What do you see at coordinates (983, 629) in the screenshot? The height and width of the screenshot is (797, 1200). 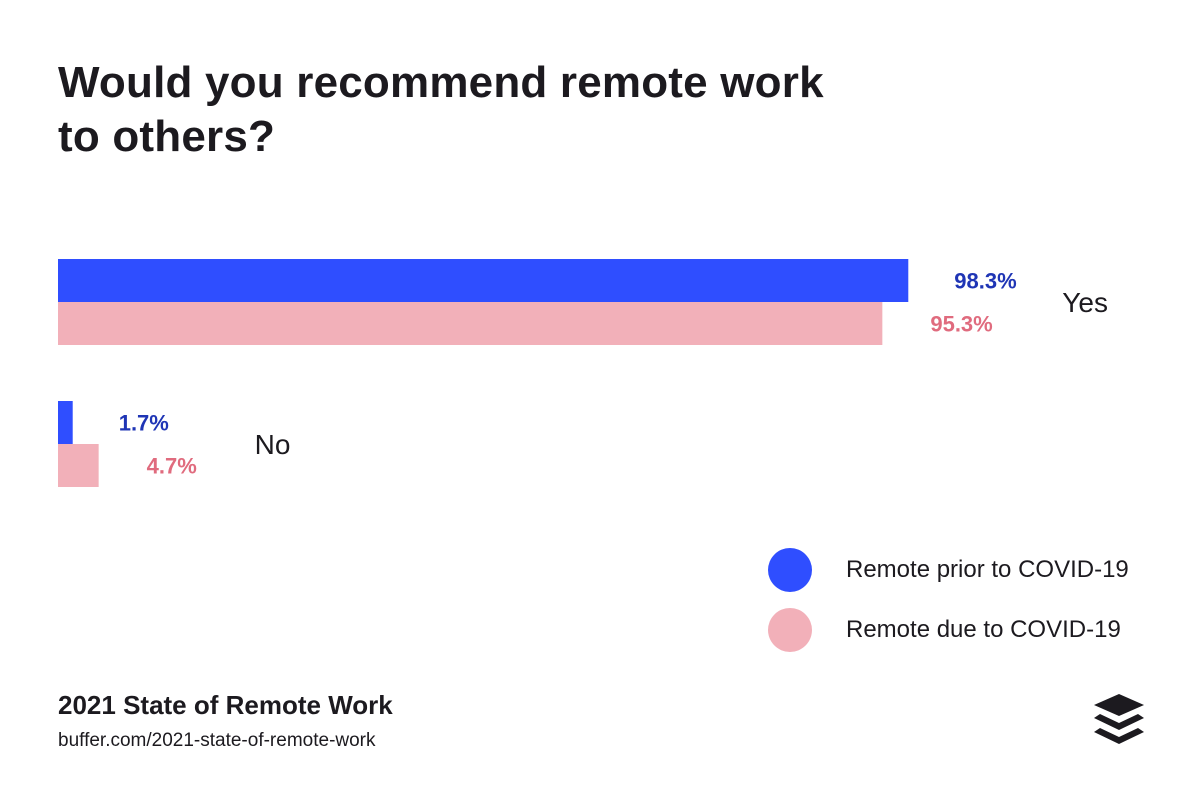 I see `legend-label-due: Remote due to COVID-19` at bounding box center [983, 629].